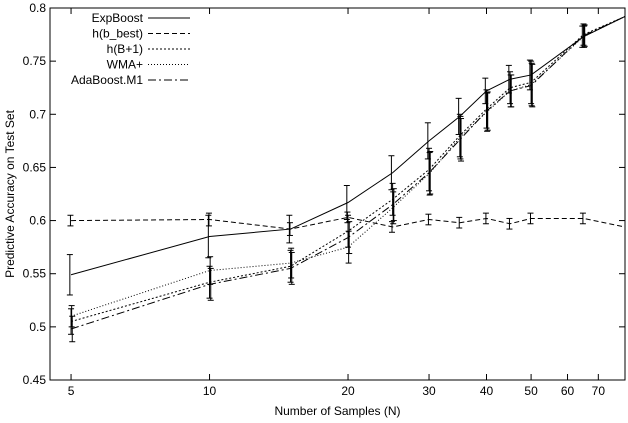 This screenshot has width=628, height=423. What do you see at coordinates (71, 391) in the screenshot?
I see `x-tick-label: 5` at bounding box center [71, 391].